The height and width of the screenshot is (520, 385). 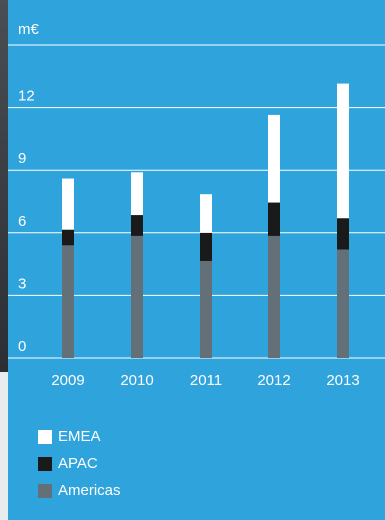 I want to click on y-tick-label: 12, so click(x=26, y=96).